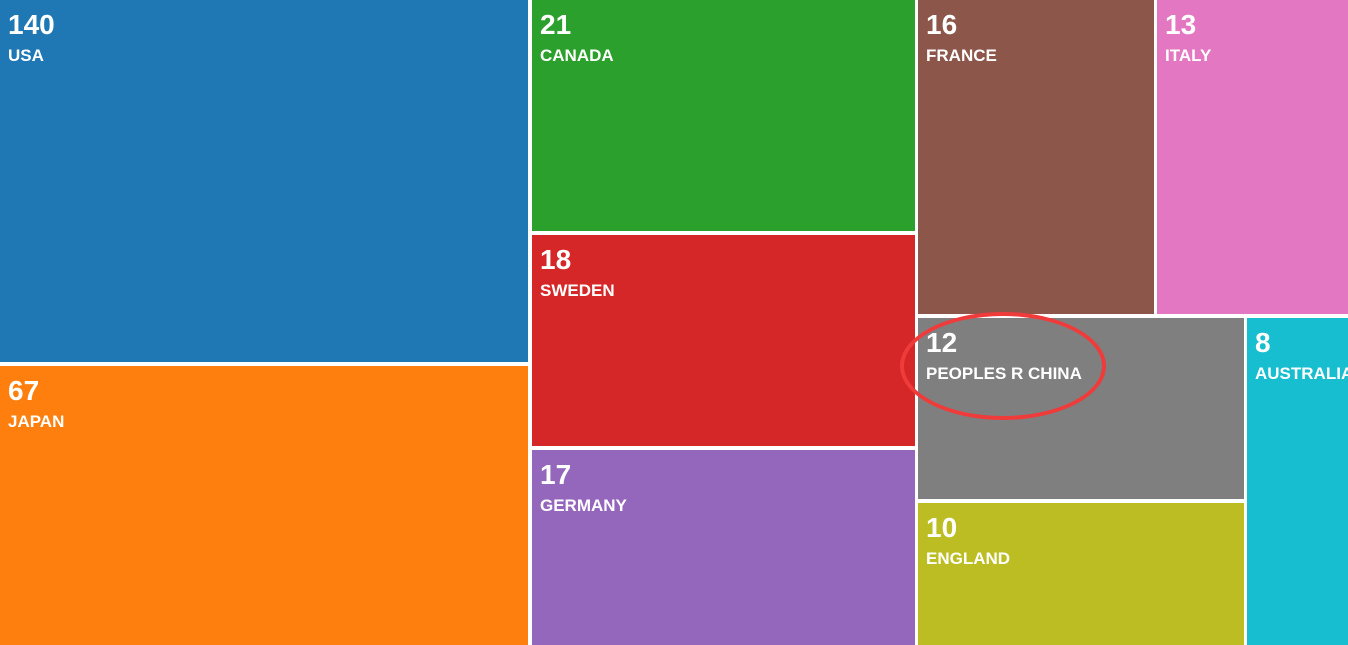 The width and height of the screenshot is (1348, 645). What do you see at coordinates (1297, 481) in the screenshot?
I see `treemap-cell-australia: 8 AUSTRALIA` at bounding box center [1297, 481].